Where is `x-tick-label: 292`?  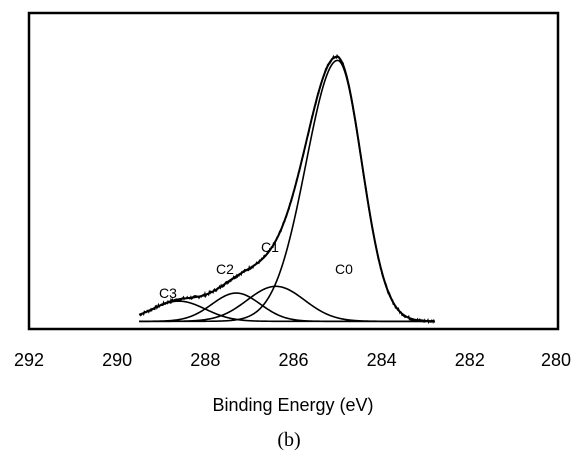 x-tick-label: 292 is located at coordinates (29, 360).